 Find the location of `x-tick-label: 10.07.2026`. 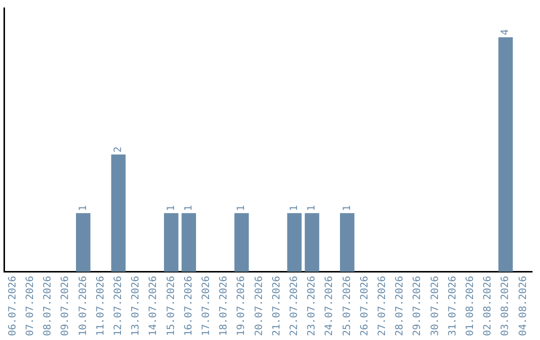

x-tick-label: 10.07.2026 is located at coordinates (83, 306).